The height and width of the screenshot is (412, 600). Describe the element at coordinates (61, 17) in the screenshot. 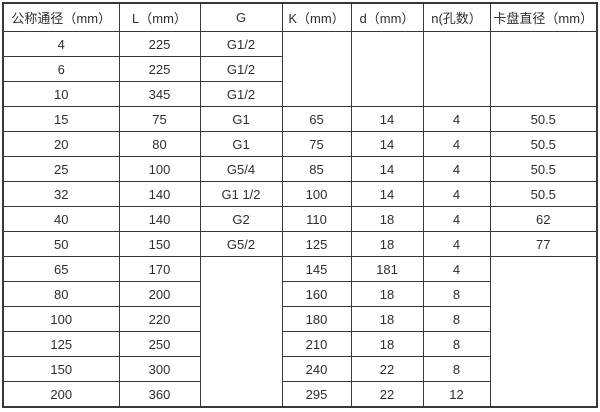

I see `col-header-nominal-diameter: 公称通径（mm）` at that location.